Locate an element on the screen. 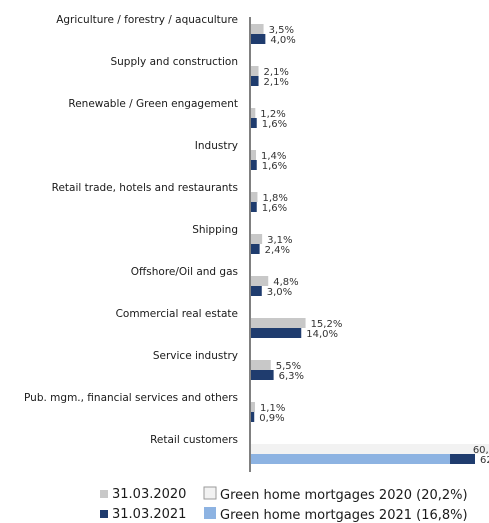 This screenshot has width=489, height=523. value-label: 4,8% is located at coordinates (285, 282).